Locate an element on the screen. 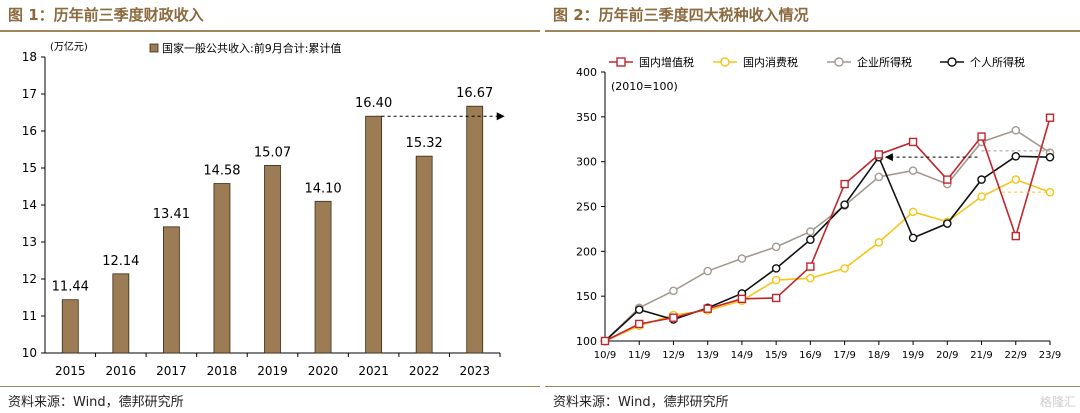 This screenshot has width=1080, height=413. x-tick-label: 2018 is located at coordinates (222, 371).